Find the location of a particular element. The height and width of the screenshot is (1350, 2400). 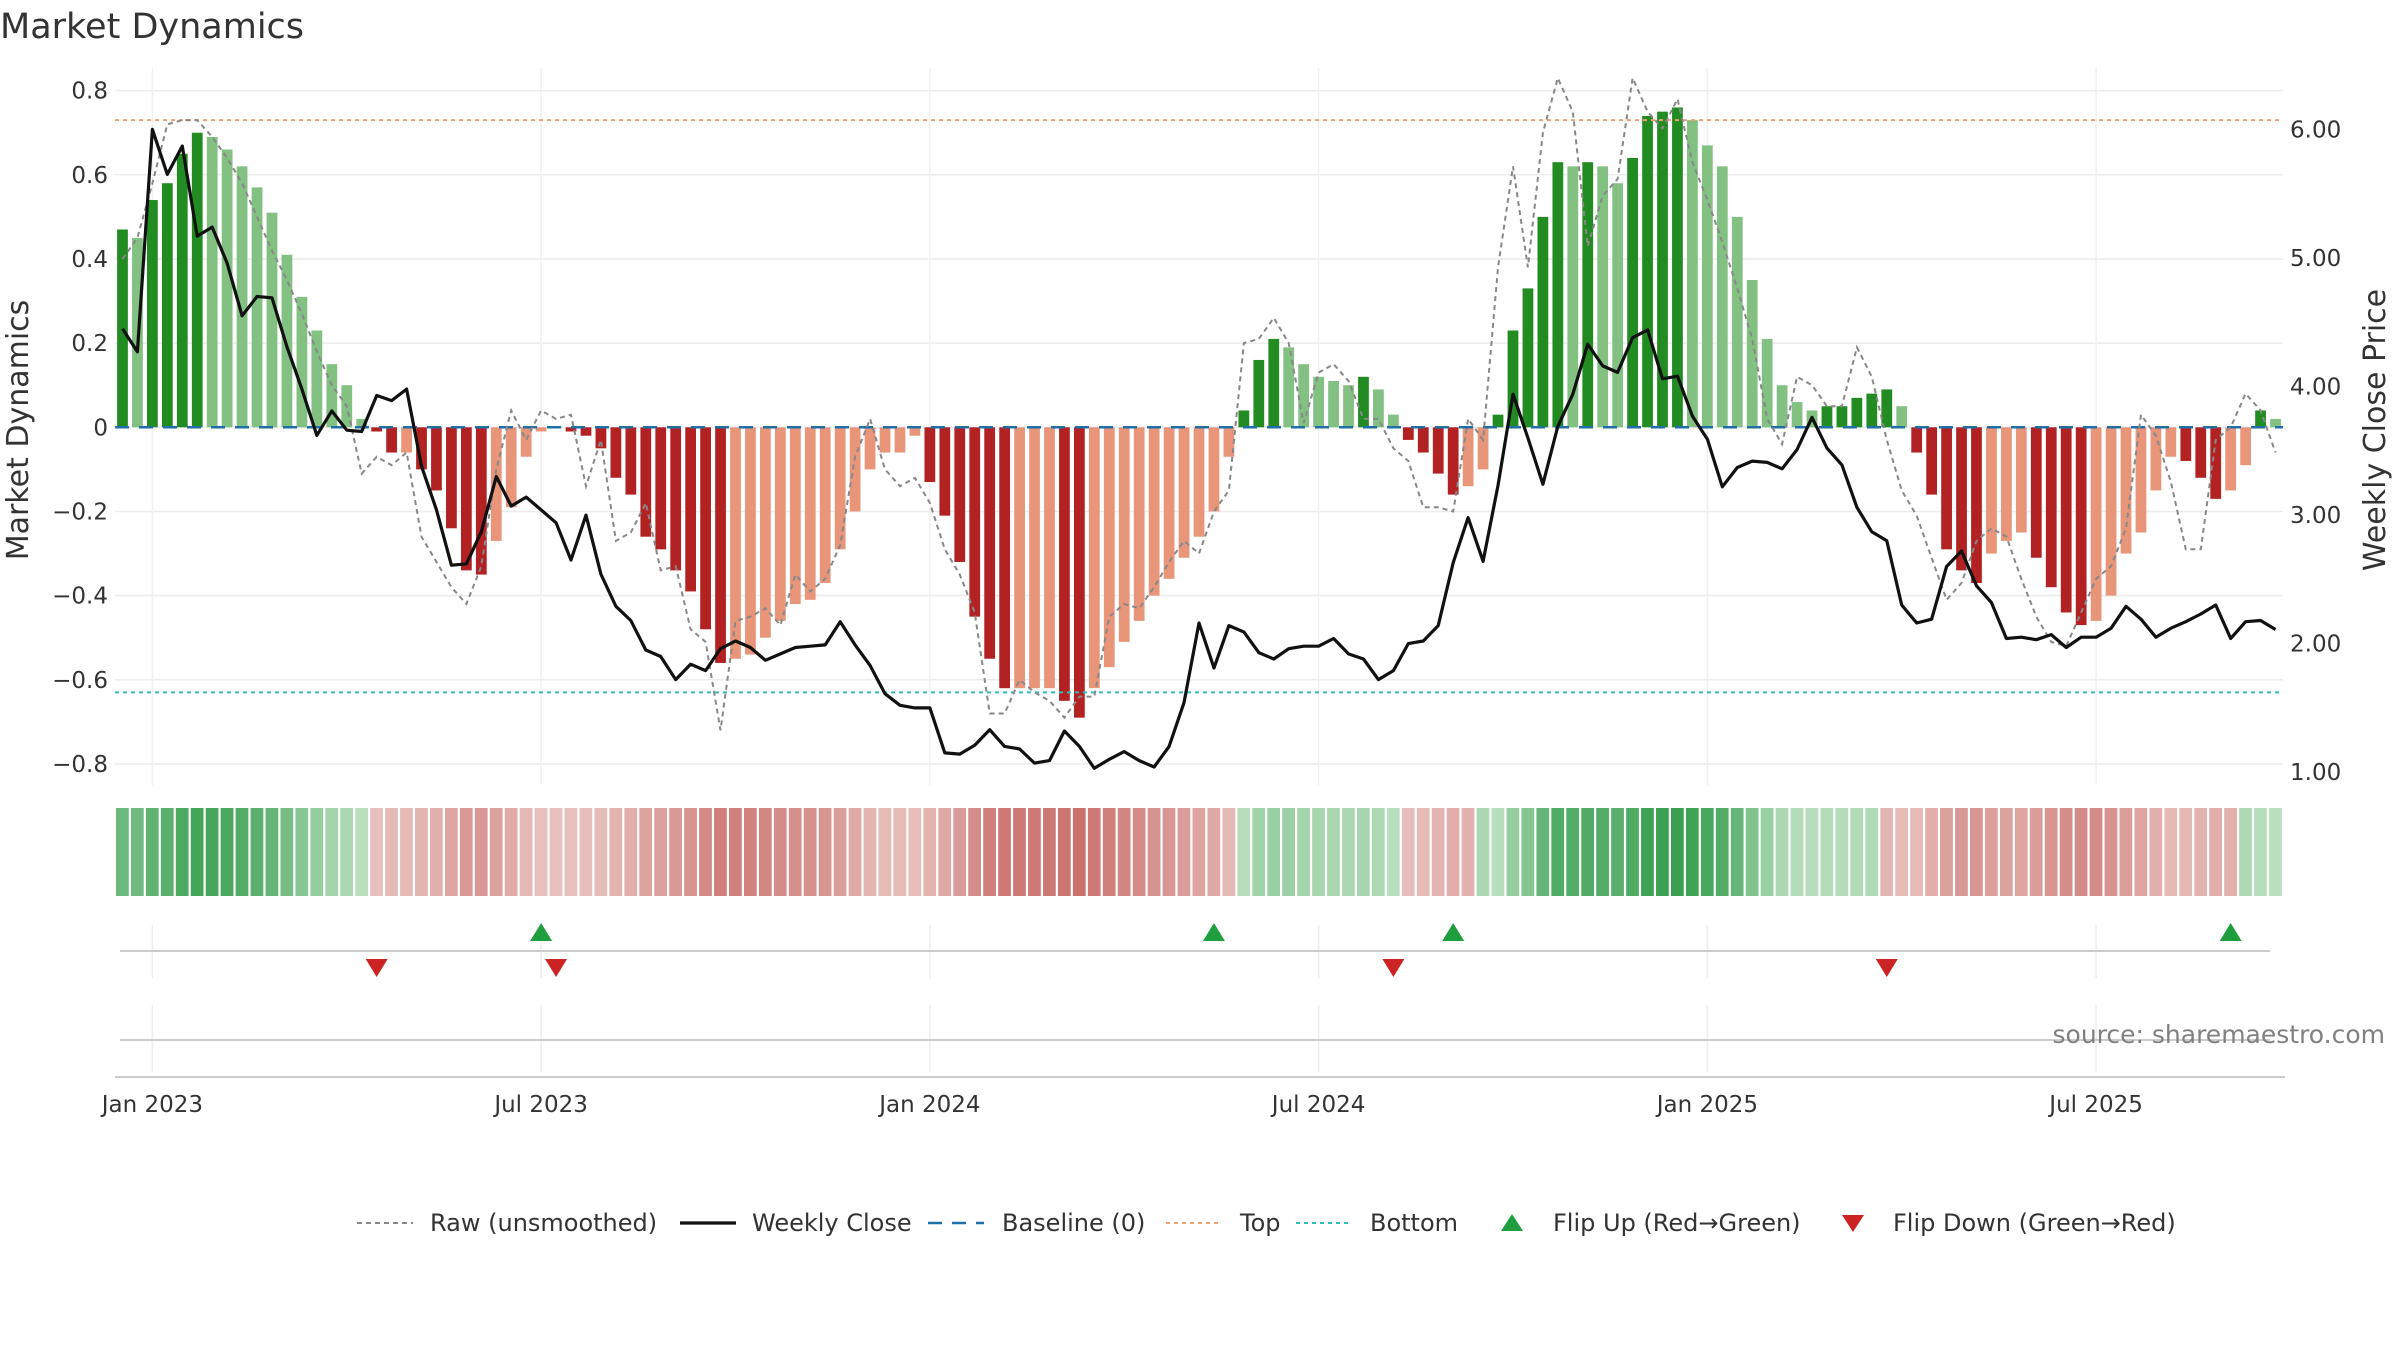

x-tick-label: Jul 2025 is located at coordinates (2095, 1105).